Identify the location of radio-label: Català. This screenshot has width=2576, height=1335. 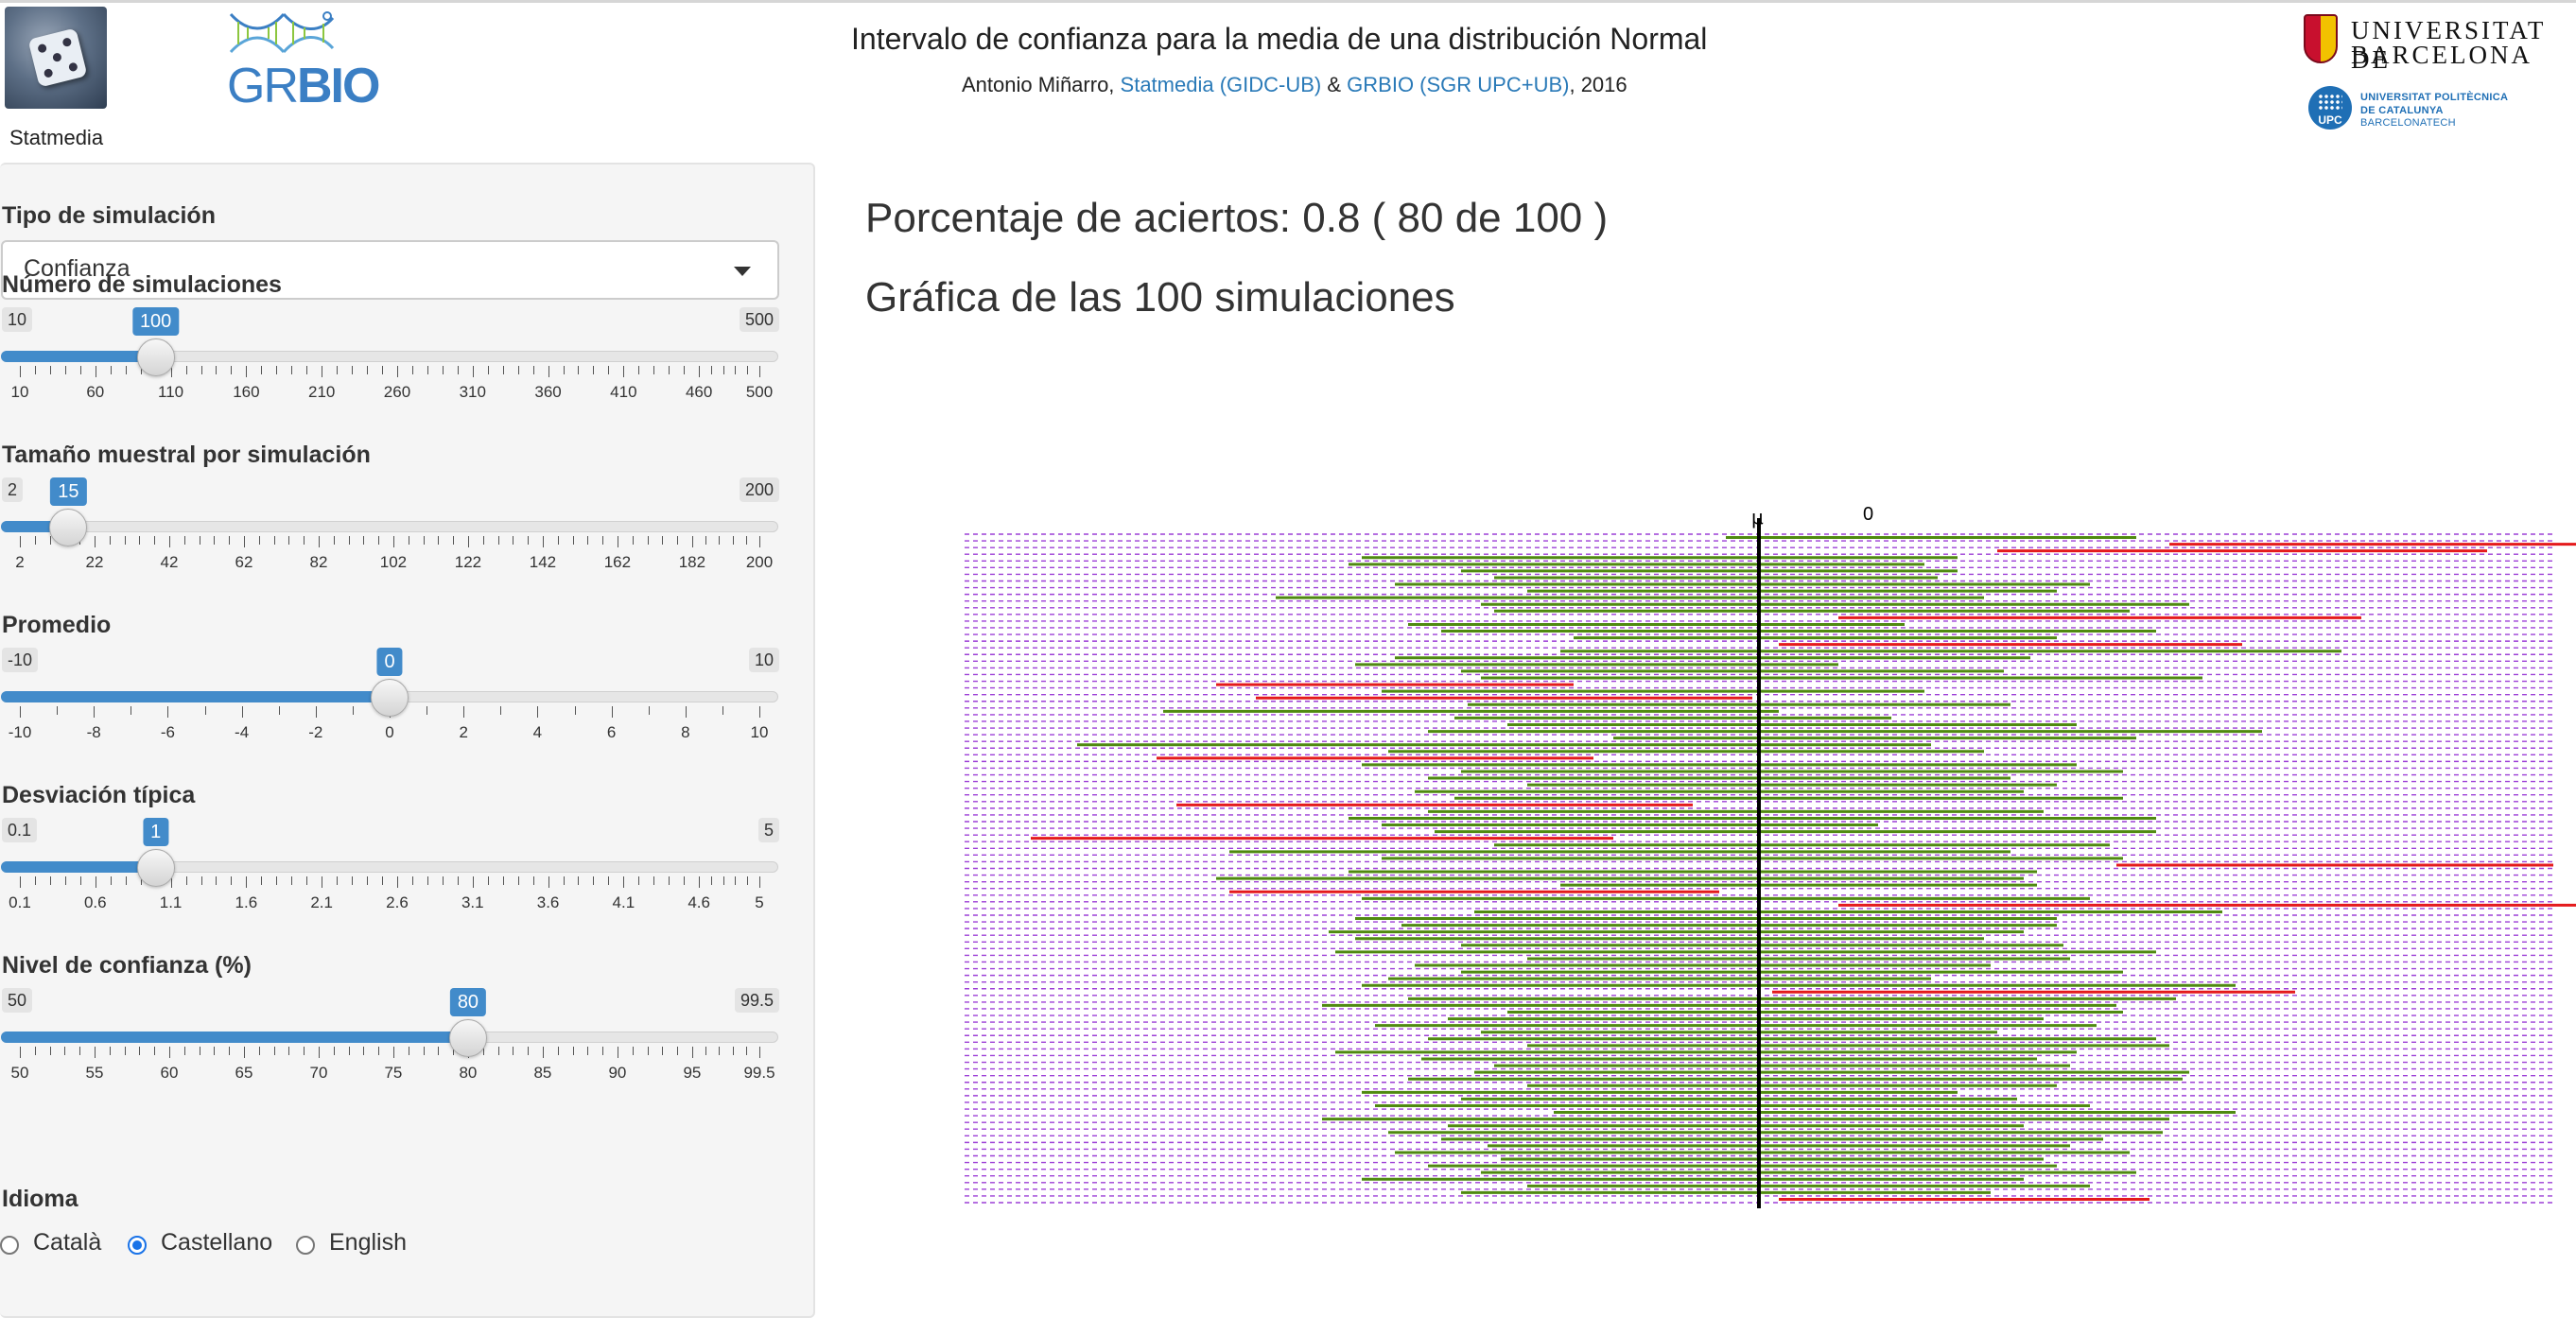
(67, 1242).